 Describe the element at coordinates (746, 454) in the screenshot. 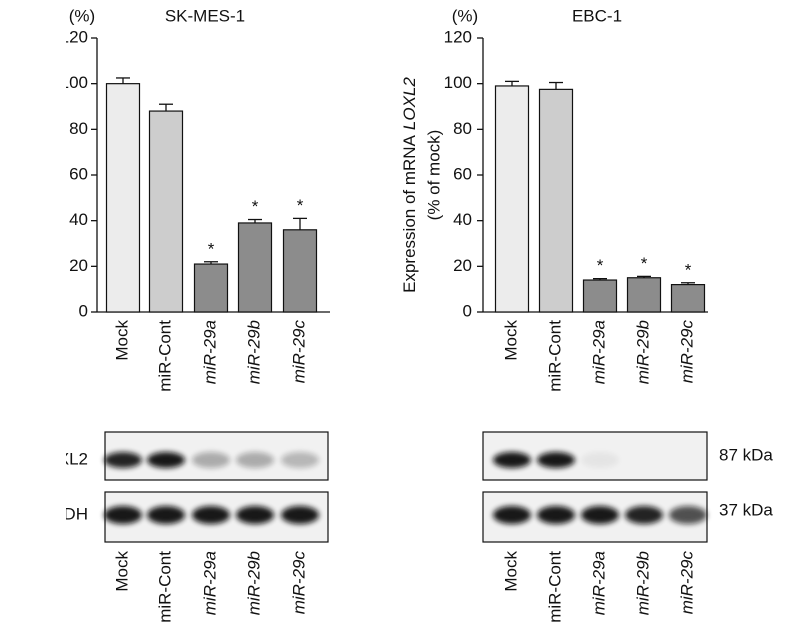

I see `blot-label: 87 kDa` at that location.